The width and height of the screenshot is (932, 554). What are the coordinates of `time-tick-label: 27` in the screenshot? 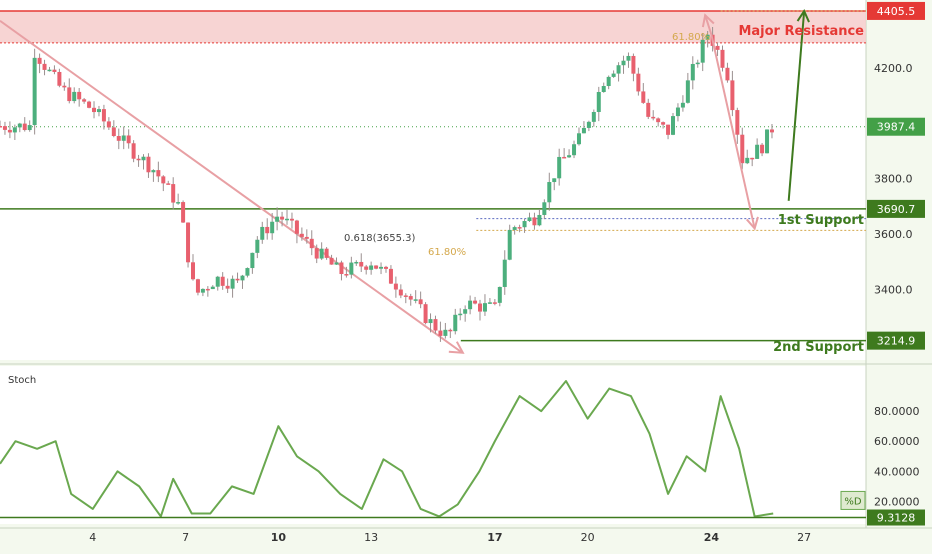 It's located at (804, 537).